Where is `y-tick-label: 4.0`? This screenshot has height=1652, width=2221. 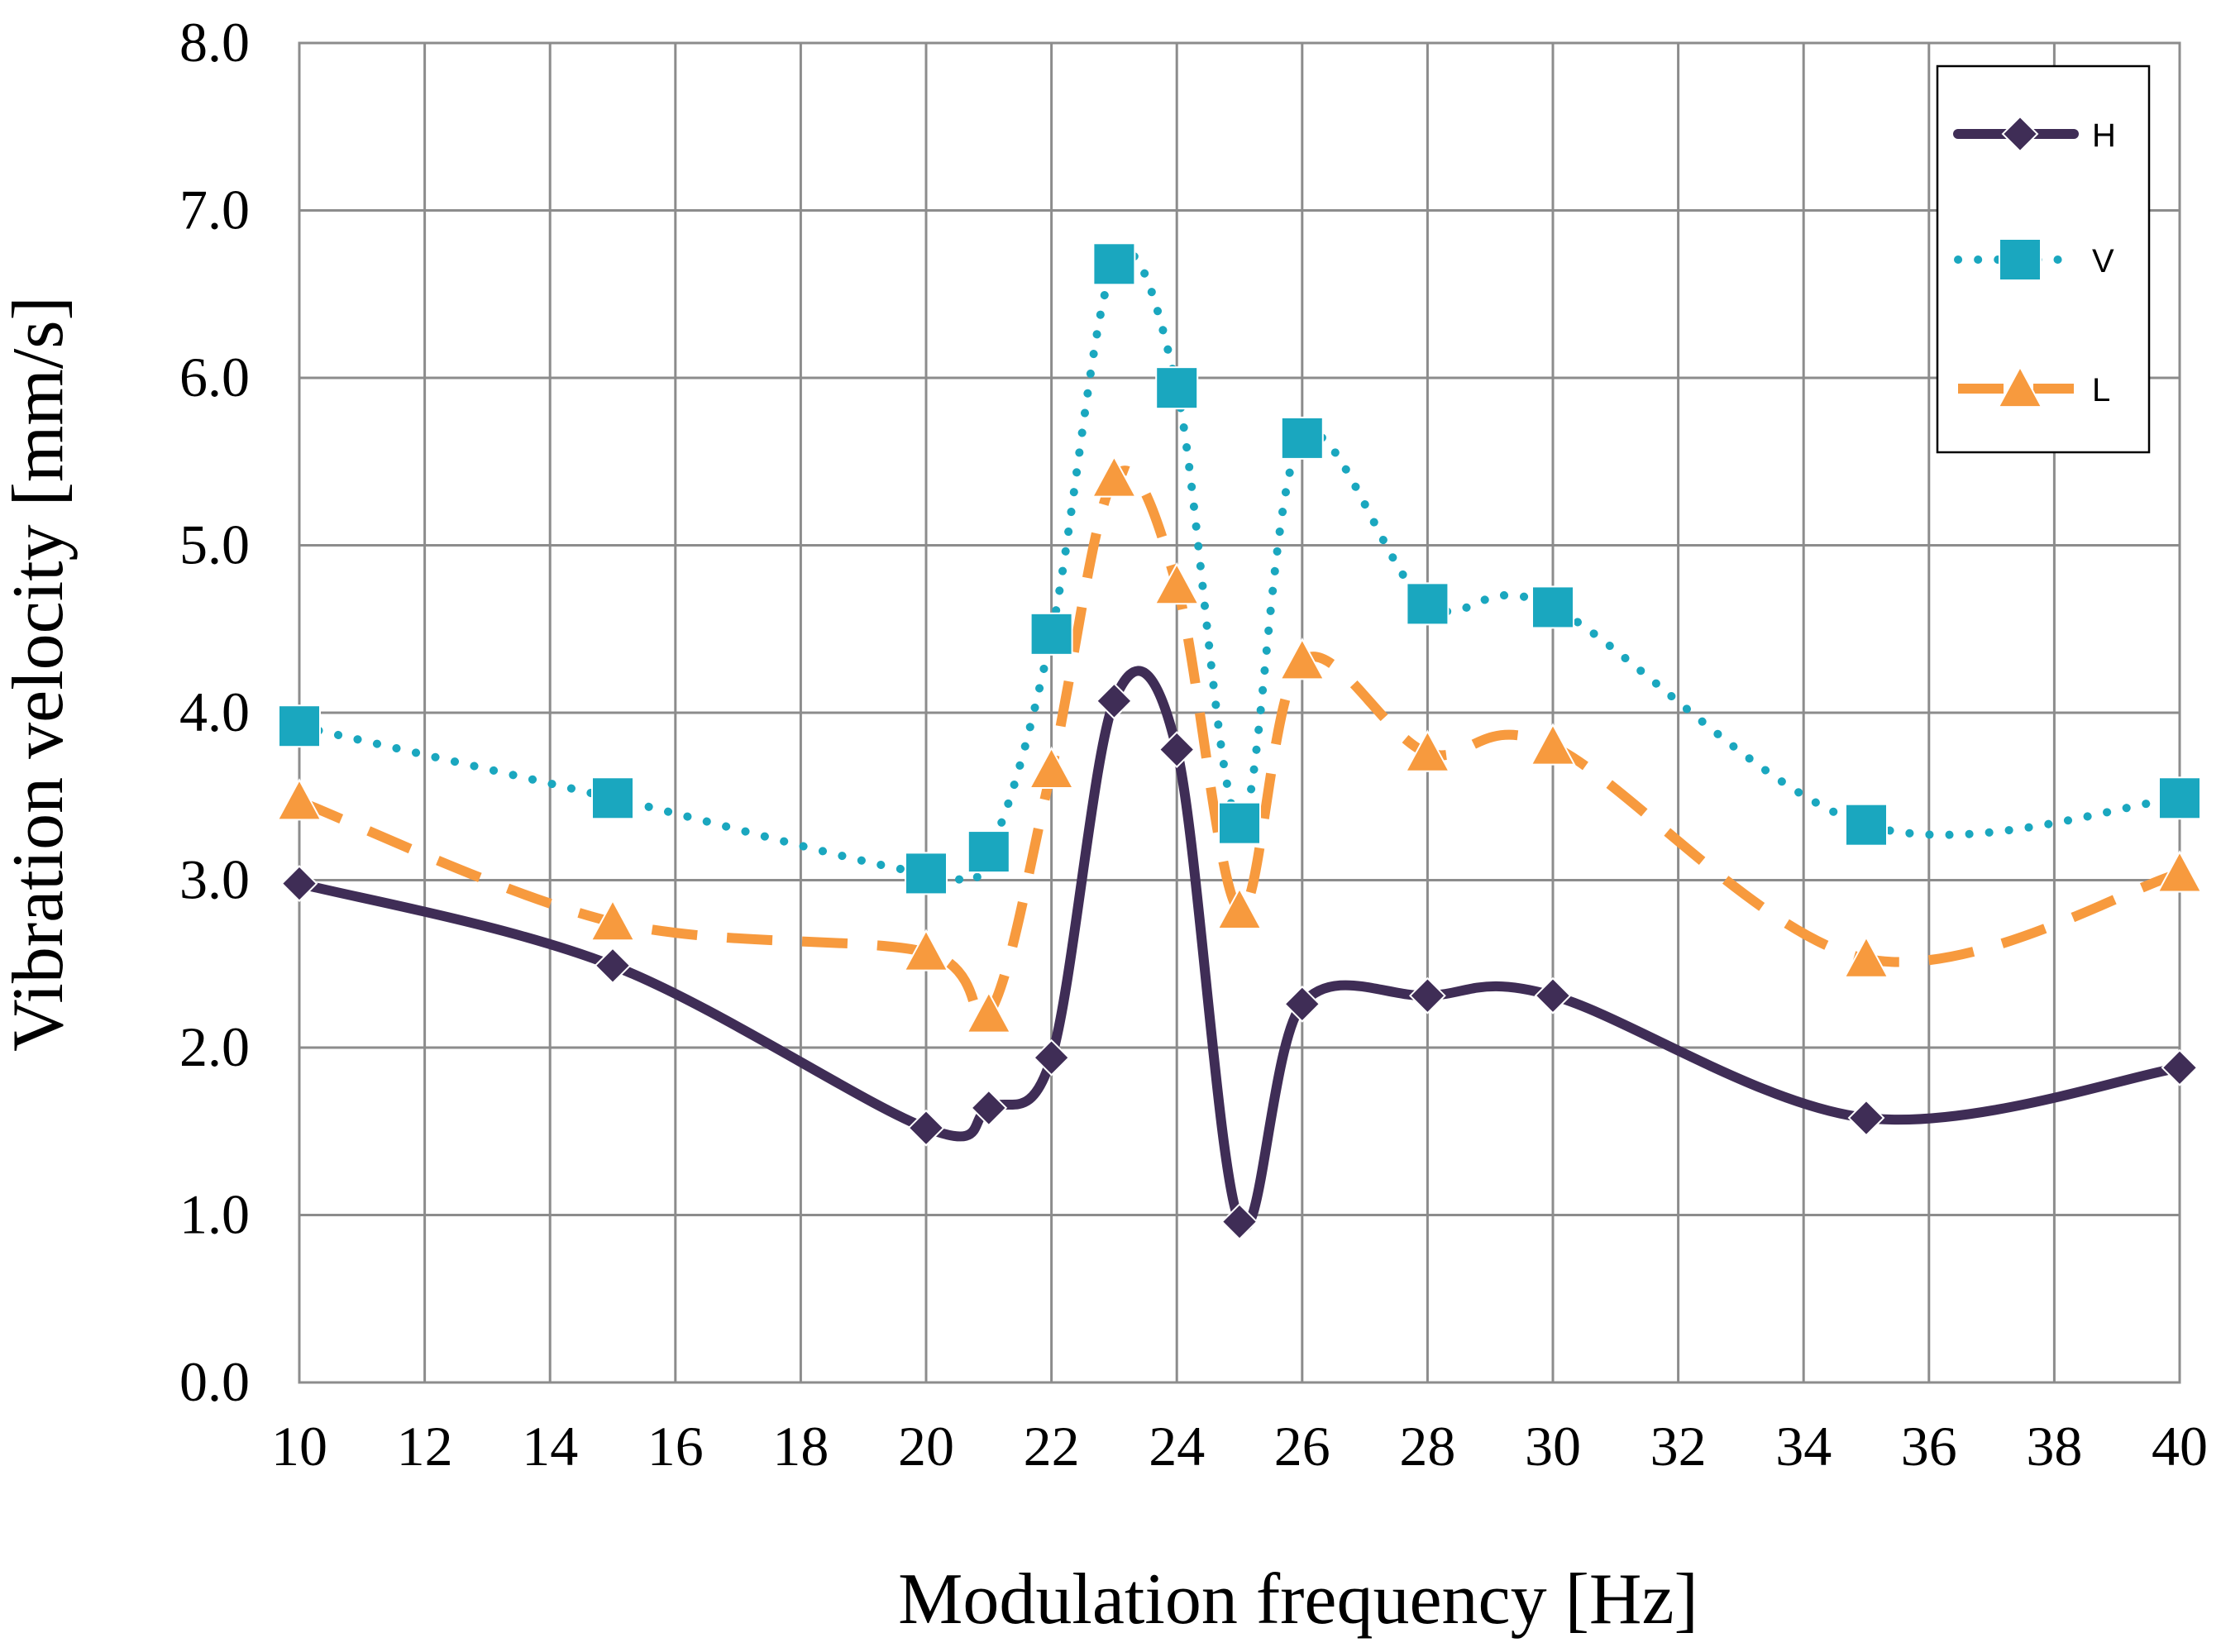 y-tick-label: 4.0 is located at coordinates (214, 712).